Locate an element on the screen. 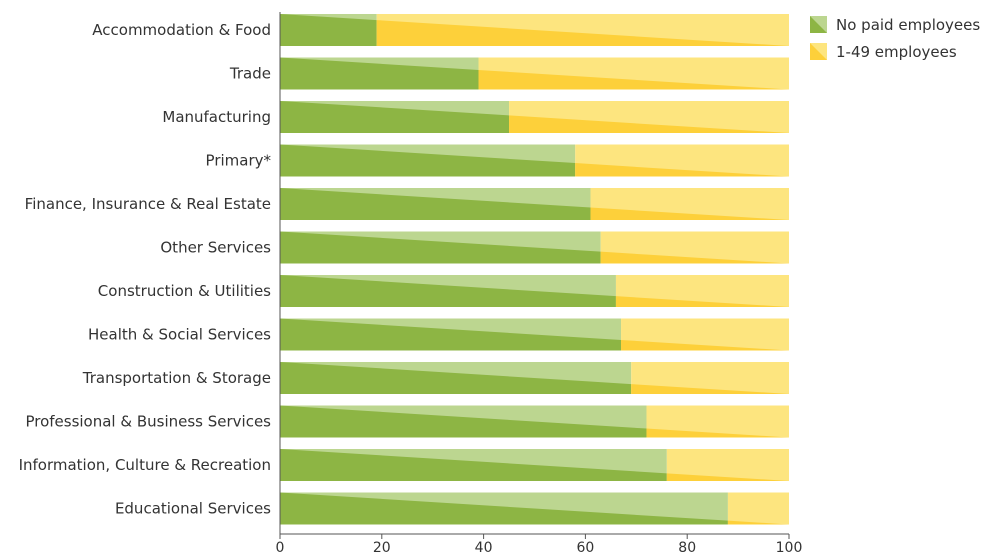 The width and height of the screenshot is (995, 556). category-label: Trade is located at coordinates (250, 74).